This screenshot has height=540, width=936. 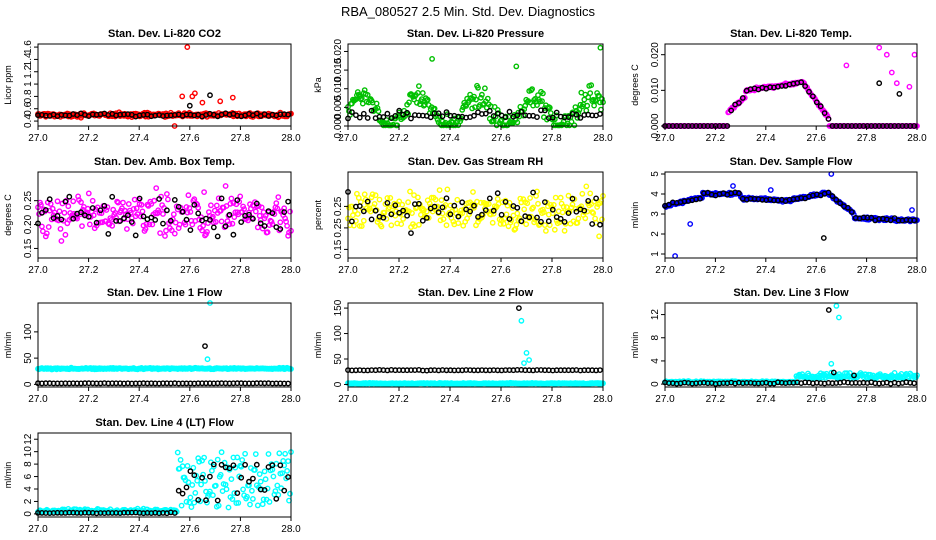 I want to click on x-tick-label: 27.4, so click(x=139, y=529).